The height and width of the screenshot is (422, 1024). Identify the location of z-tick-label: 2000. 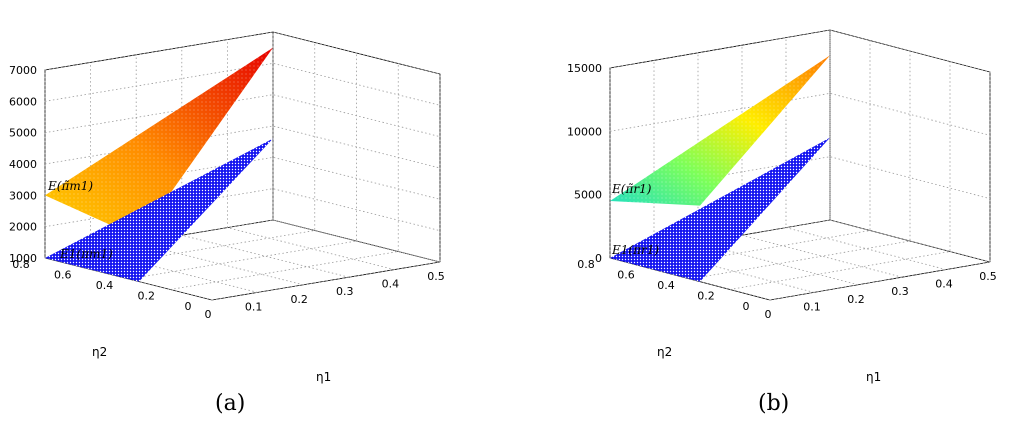
(23, 227).